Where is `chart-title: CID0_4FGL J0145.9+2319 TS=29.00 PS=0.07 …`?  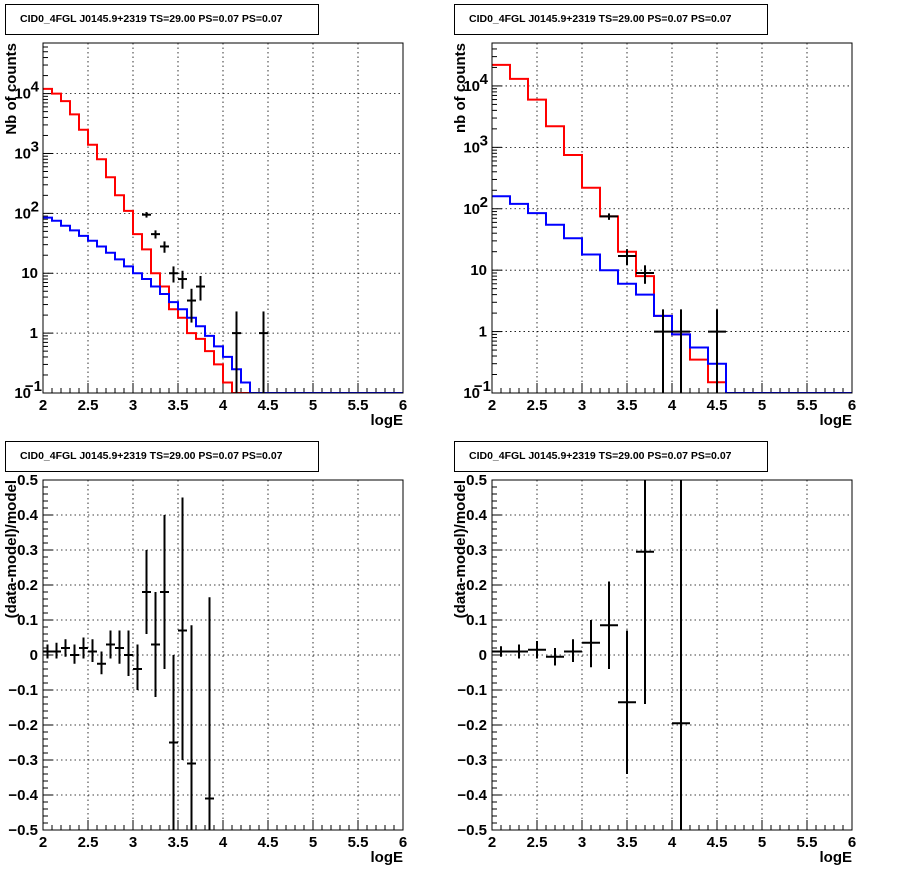 chart-title: CID0_4FGL J0145.9+2319 TS=29.00 PS=0.07 … is located at coordinates (600, 456).